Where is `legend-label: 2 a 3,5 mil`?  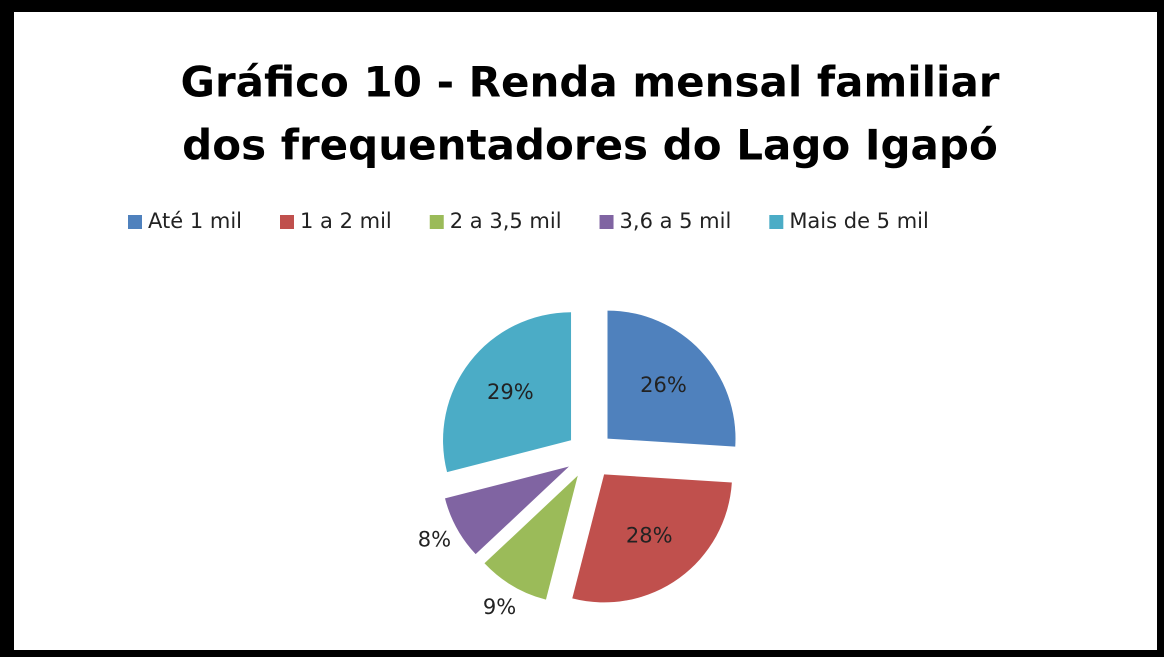
legend-label: 2 a 3,5 mil is located at coordinates (506, 221).